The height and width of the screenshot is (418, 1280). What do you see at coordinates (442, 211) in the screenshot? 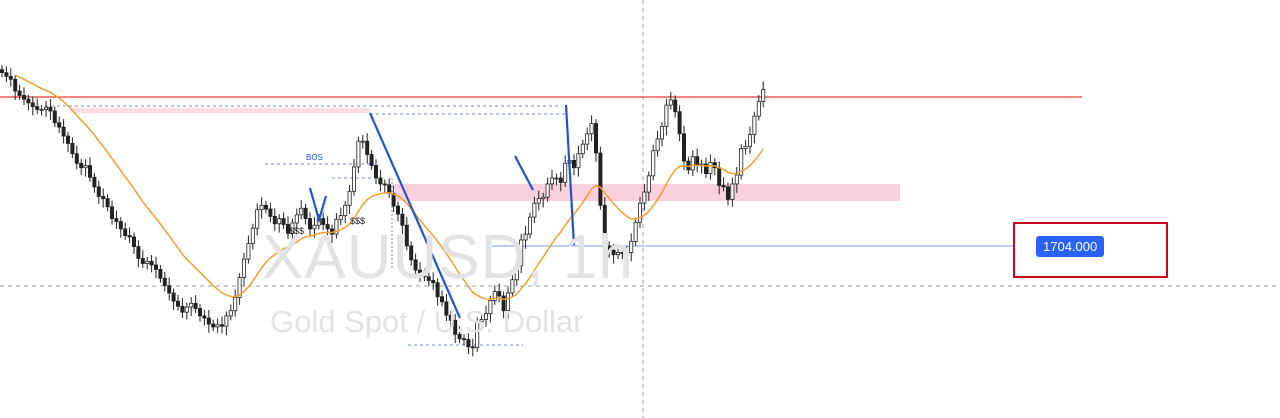
I see `swing-lines` at bounding box center [442, 211].